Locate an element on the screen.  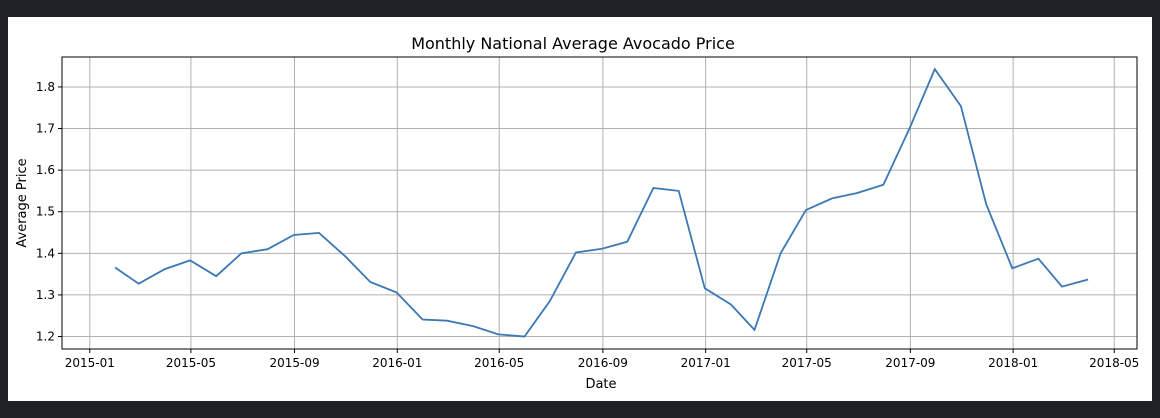
x-tick-label: 2018-05 is located at coordinates (1114, 363).